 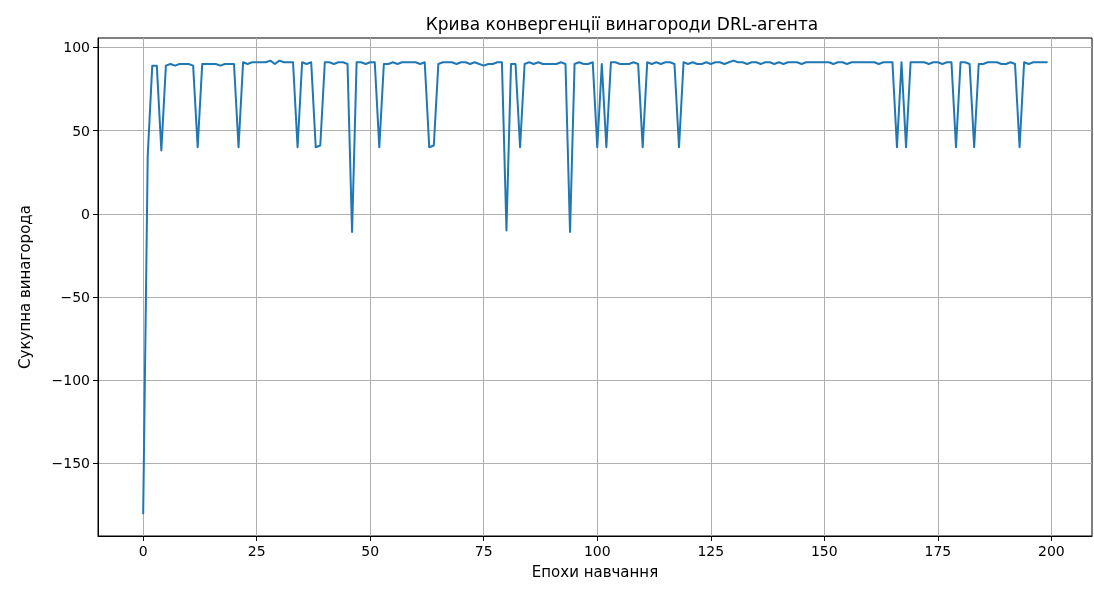 I want to click on y-tick-label: 100, so click(x=76, y=47).